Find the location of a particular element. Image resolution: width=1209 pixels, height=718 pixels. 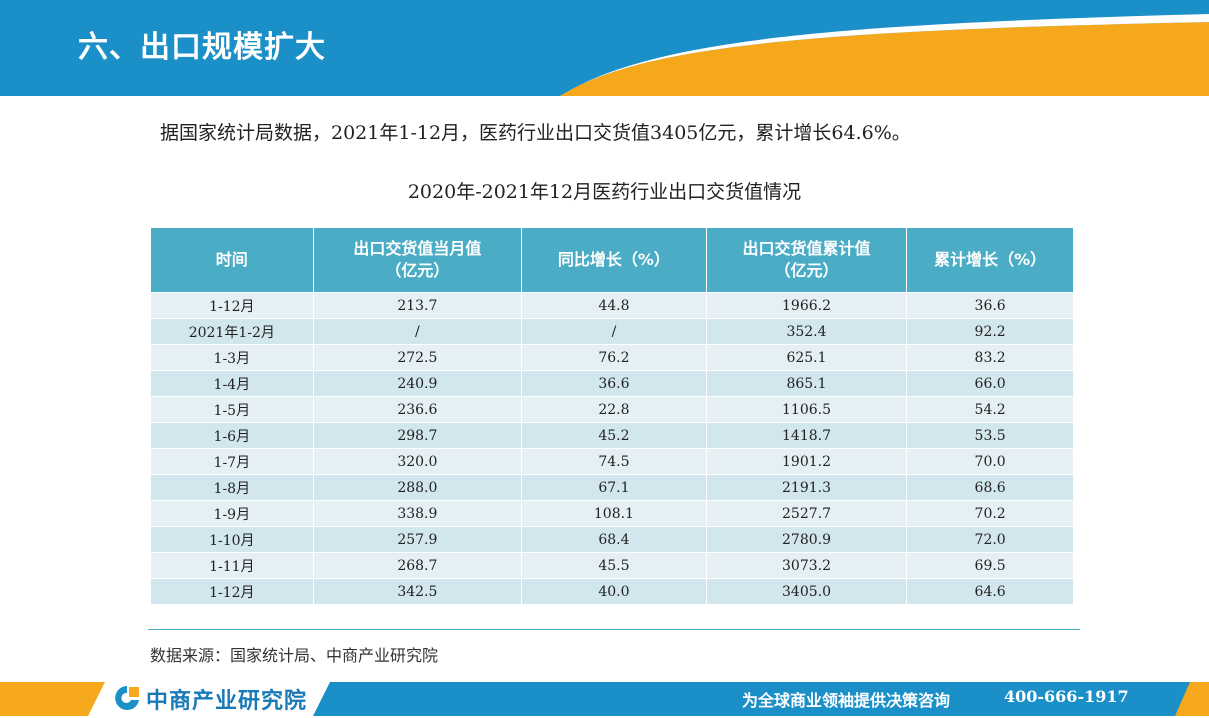

cell-cumulative-value: 625.1 is located at coordinates (807, 357).